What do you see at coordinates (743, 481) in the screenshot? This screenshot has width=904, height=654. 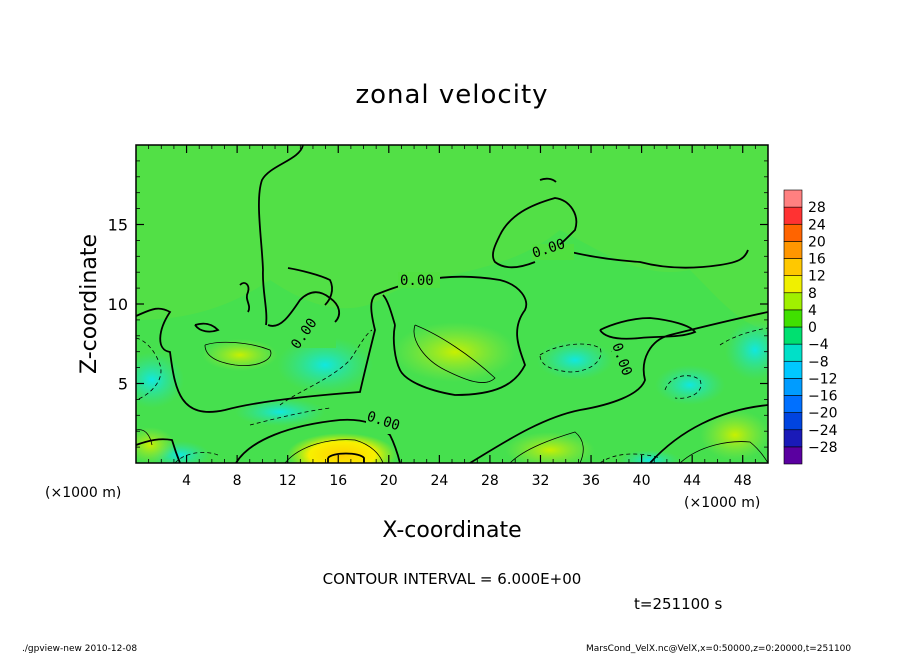 I see `x-tick-label: 48` at bounding box center [743, 481].